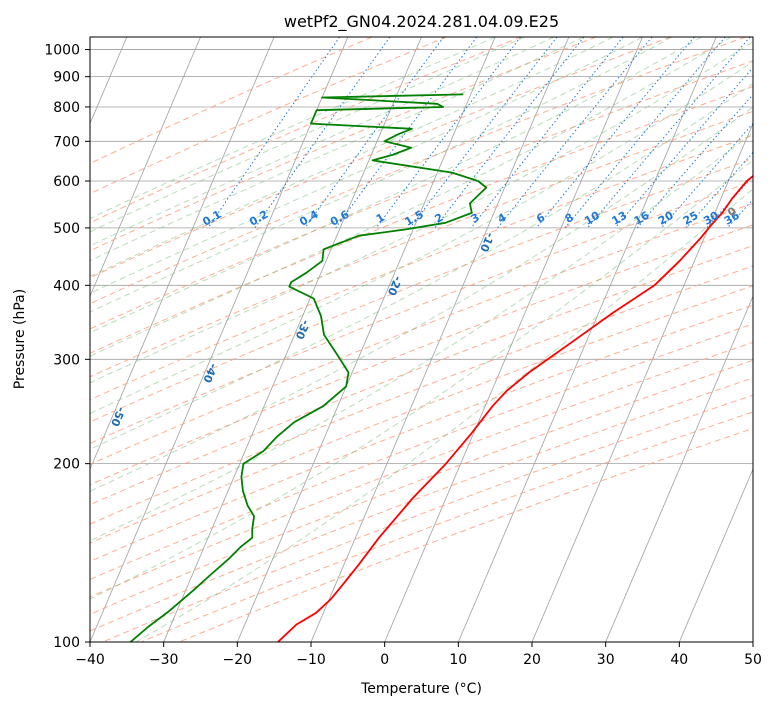  Describe the element at coordinates (421, 22) in the screenshot. I see `chart-title: wetPf2_GN04.2024.281.04.09.E25` at that location.